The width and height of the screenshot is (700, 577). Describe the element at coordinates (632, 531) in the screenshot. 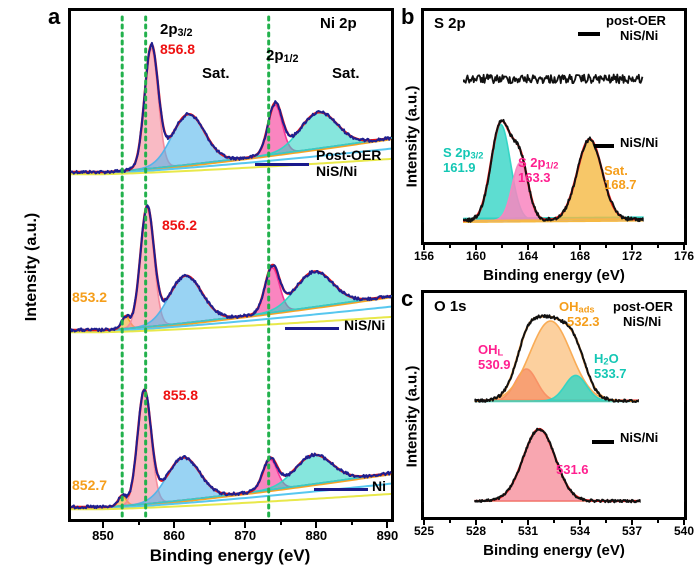

I see `panel-c-ticklabel-537: 537` at that location.